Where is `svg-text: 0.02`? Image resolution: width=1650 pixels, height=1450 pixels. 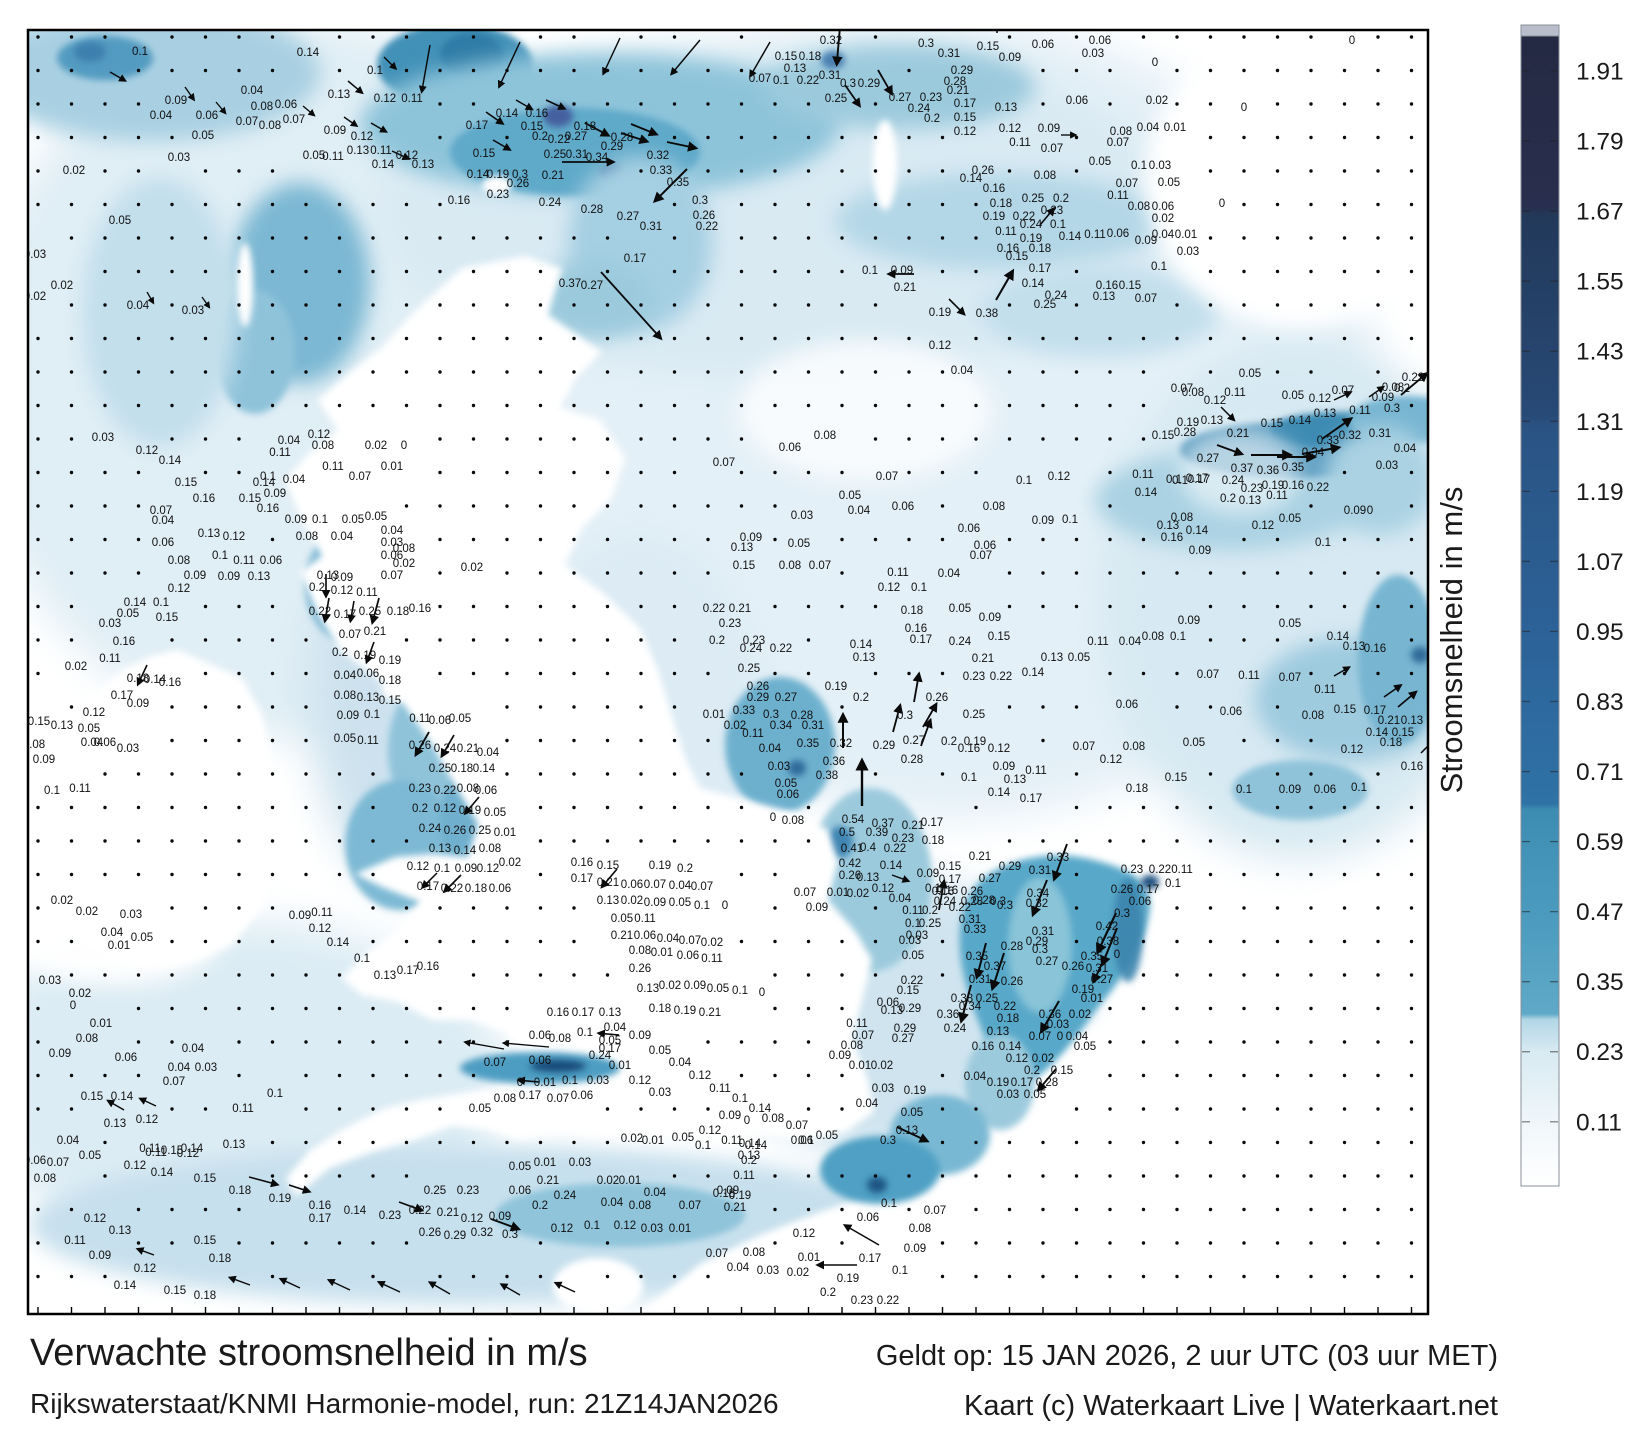 svg-text: 0.02 is located at coordinates (472, 568).